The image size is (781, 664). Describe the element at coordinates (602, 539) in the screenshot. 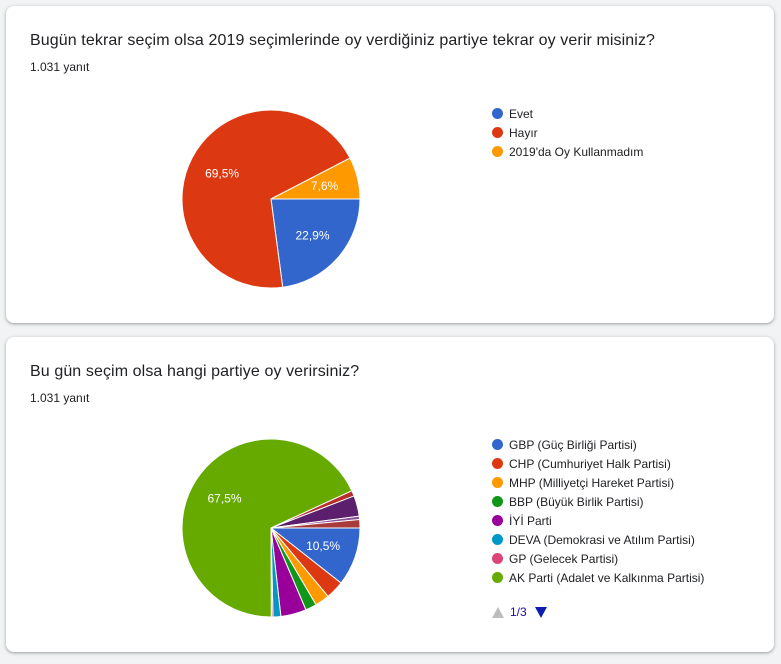

I see `legend-label: DEVA (Demokrasi ve Atılım Partisi)` at that location.